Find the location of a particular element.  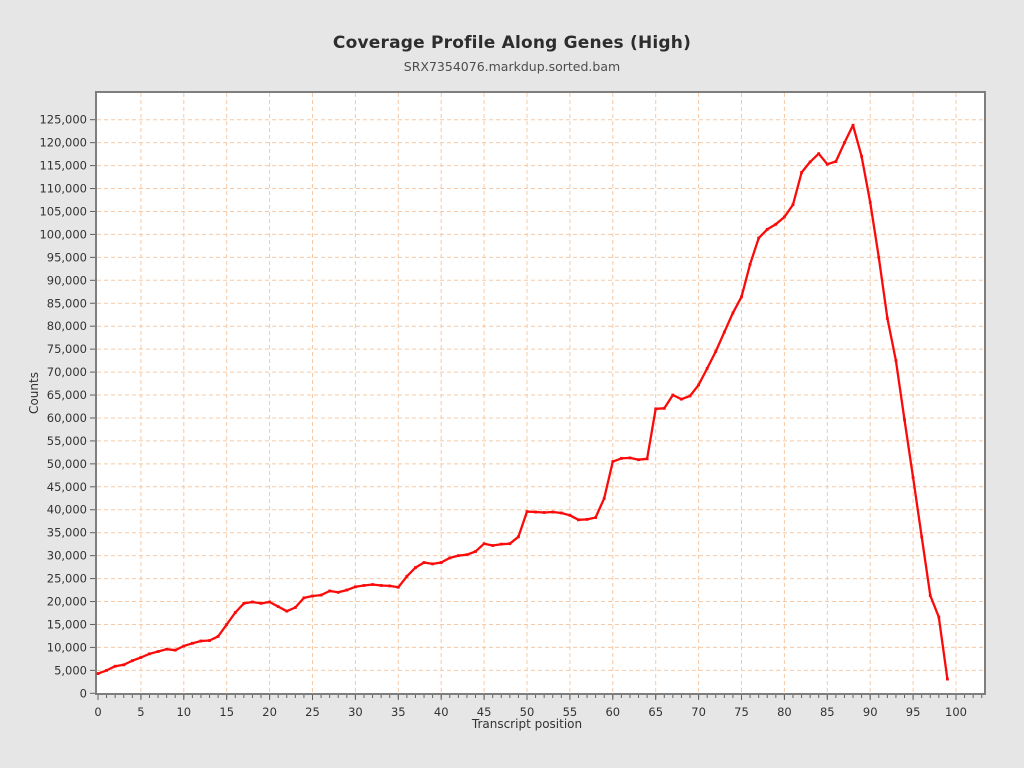

y-tick-label: 5,000 is located at coordinates (70, 670).